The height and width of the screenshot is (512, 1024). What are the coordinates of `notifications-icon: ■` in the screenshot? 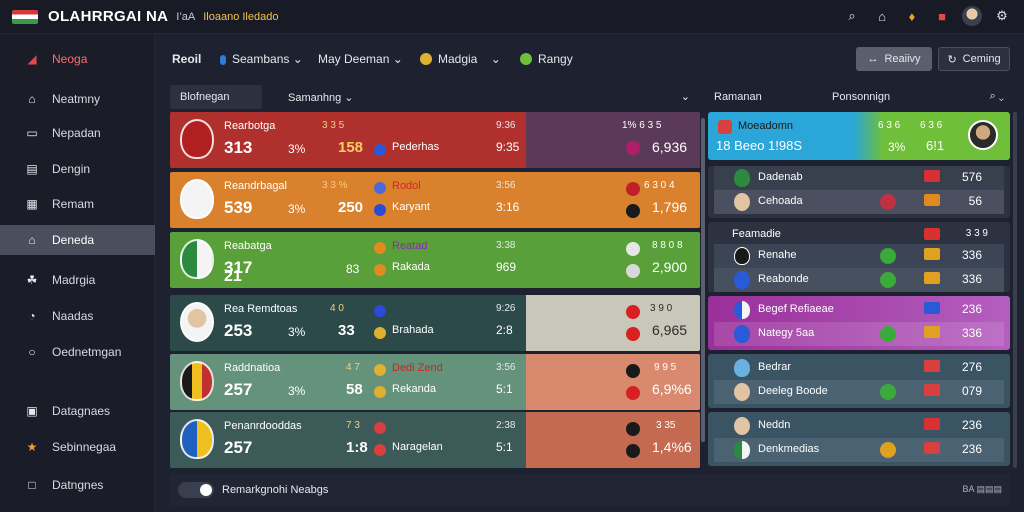 It's located at (942, 16).